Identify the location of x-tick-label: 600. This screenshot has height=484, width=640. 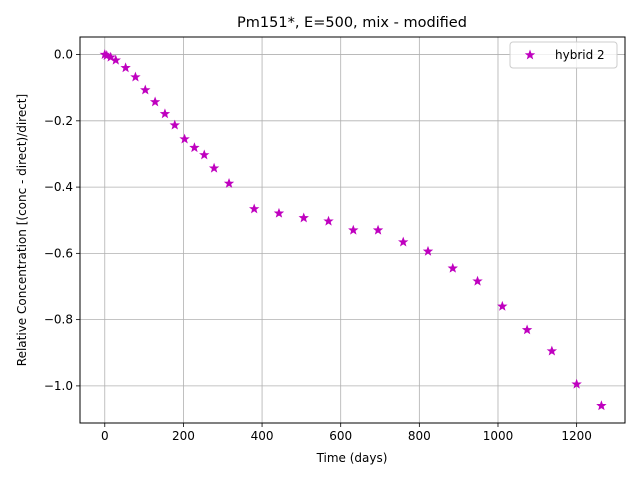
(340, 436).